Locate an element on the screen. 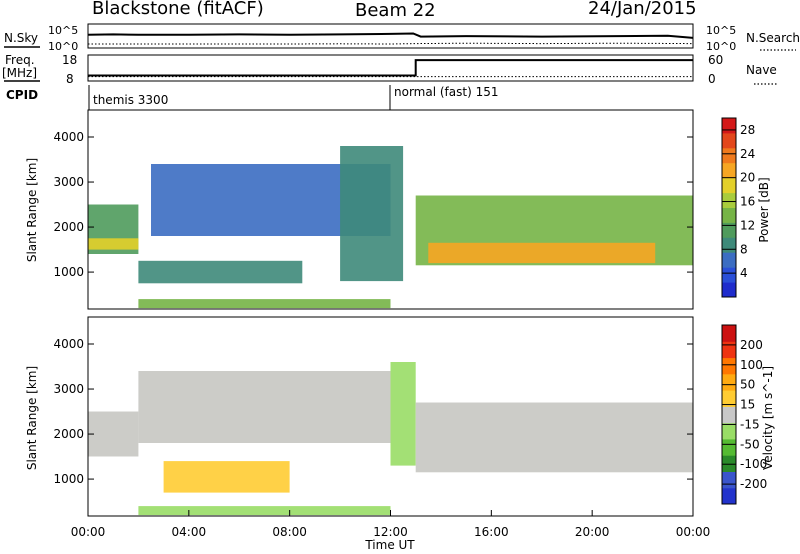 Image resolution: width=800 pixels, height=554 pixels. colorbar-tick-label: -100 is located at coordinates (753, 464).